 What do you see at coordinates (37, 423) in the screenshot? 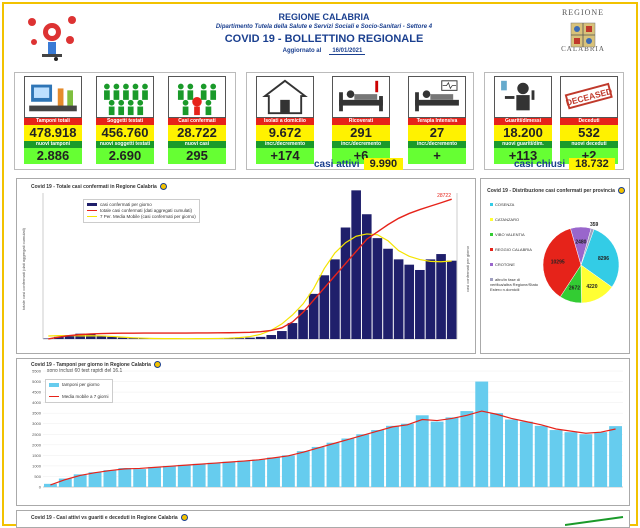
I see `chart3-y-tick: 3000` at bounding box center [37, 423].